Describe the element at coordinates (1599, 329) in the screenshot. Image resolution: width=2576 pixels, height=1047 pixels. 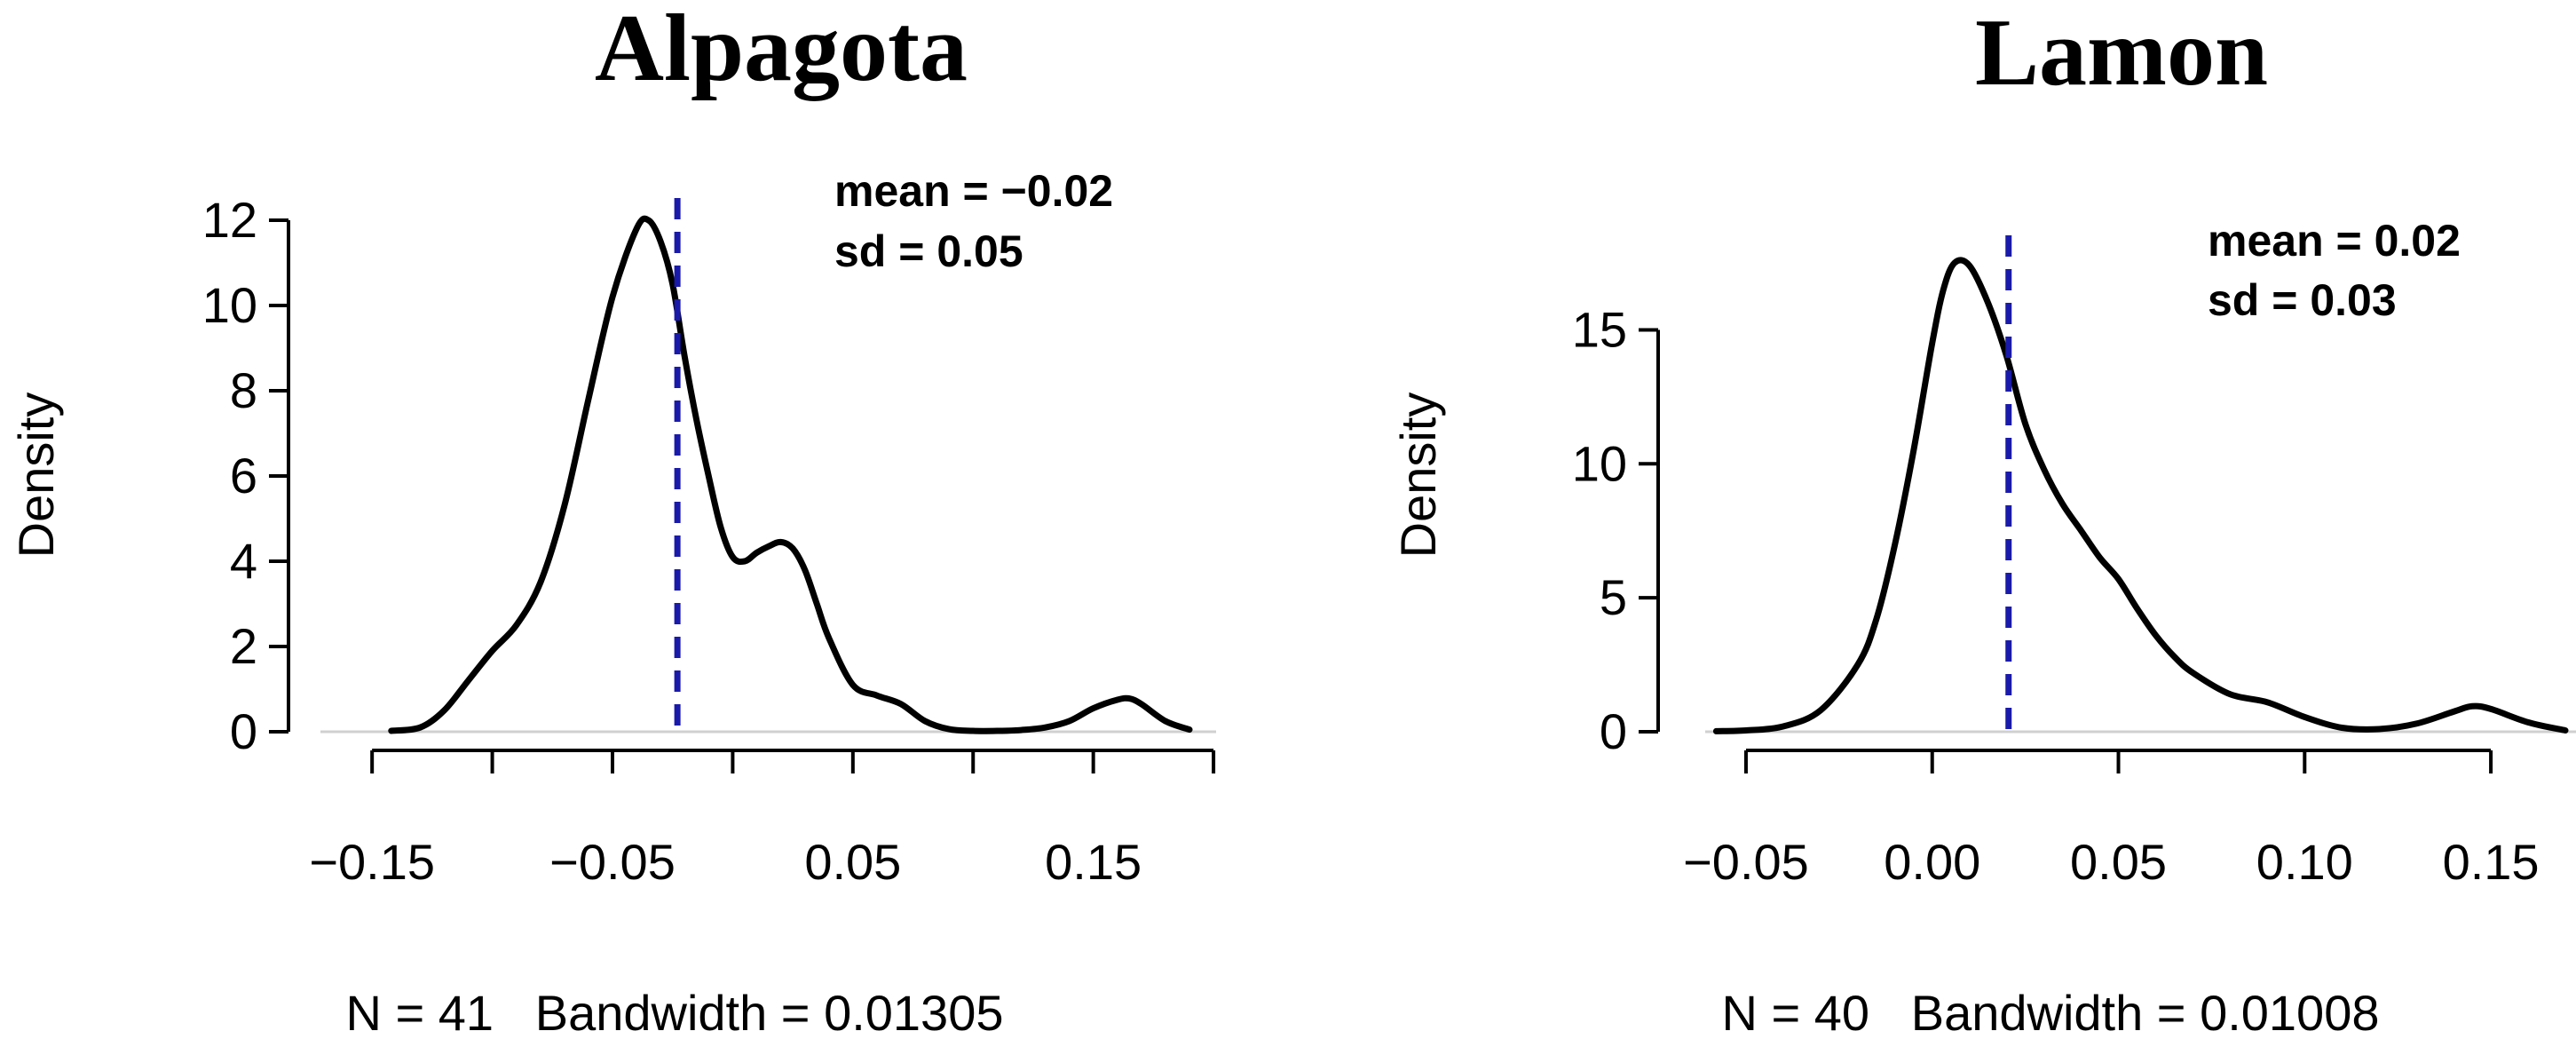
I see `y-tick-label: 15` at that location.